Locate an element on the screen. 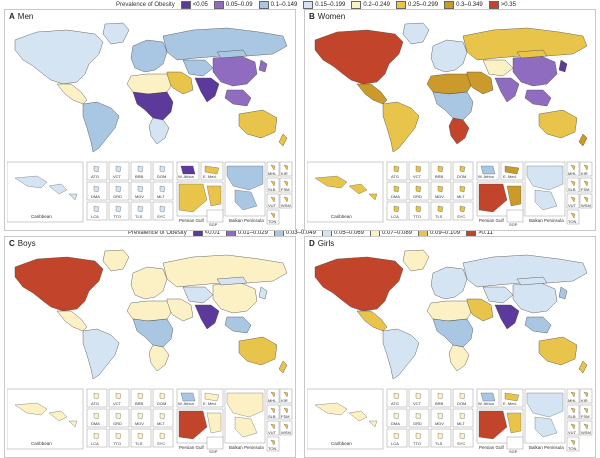 The width and height of the screenshot is (600, 458). inset-label: FSM is located at coordinates (585, 416).